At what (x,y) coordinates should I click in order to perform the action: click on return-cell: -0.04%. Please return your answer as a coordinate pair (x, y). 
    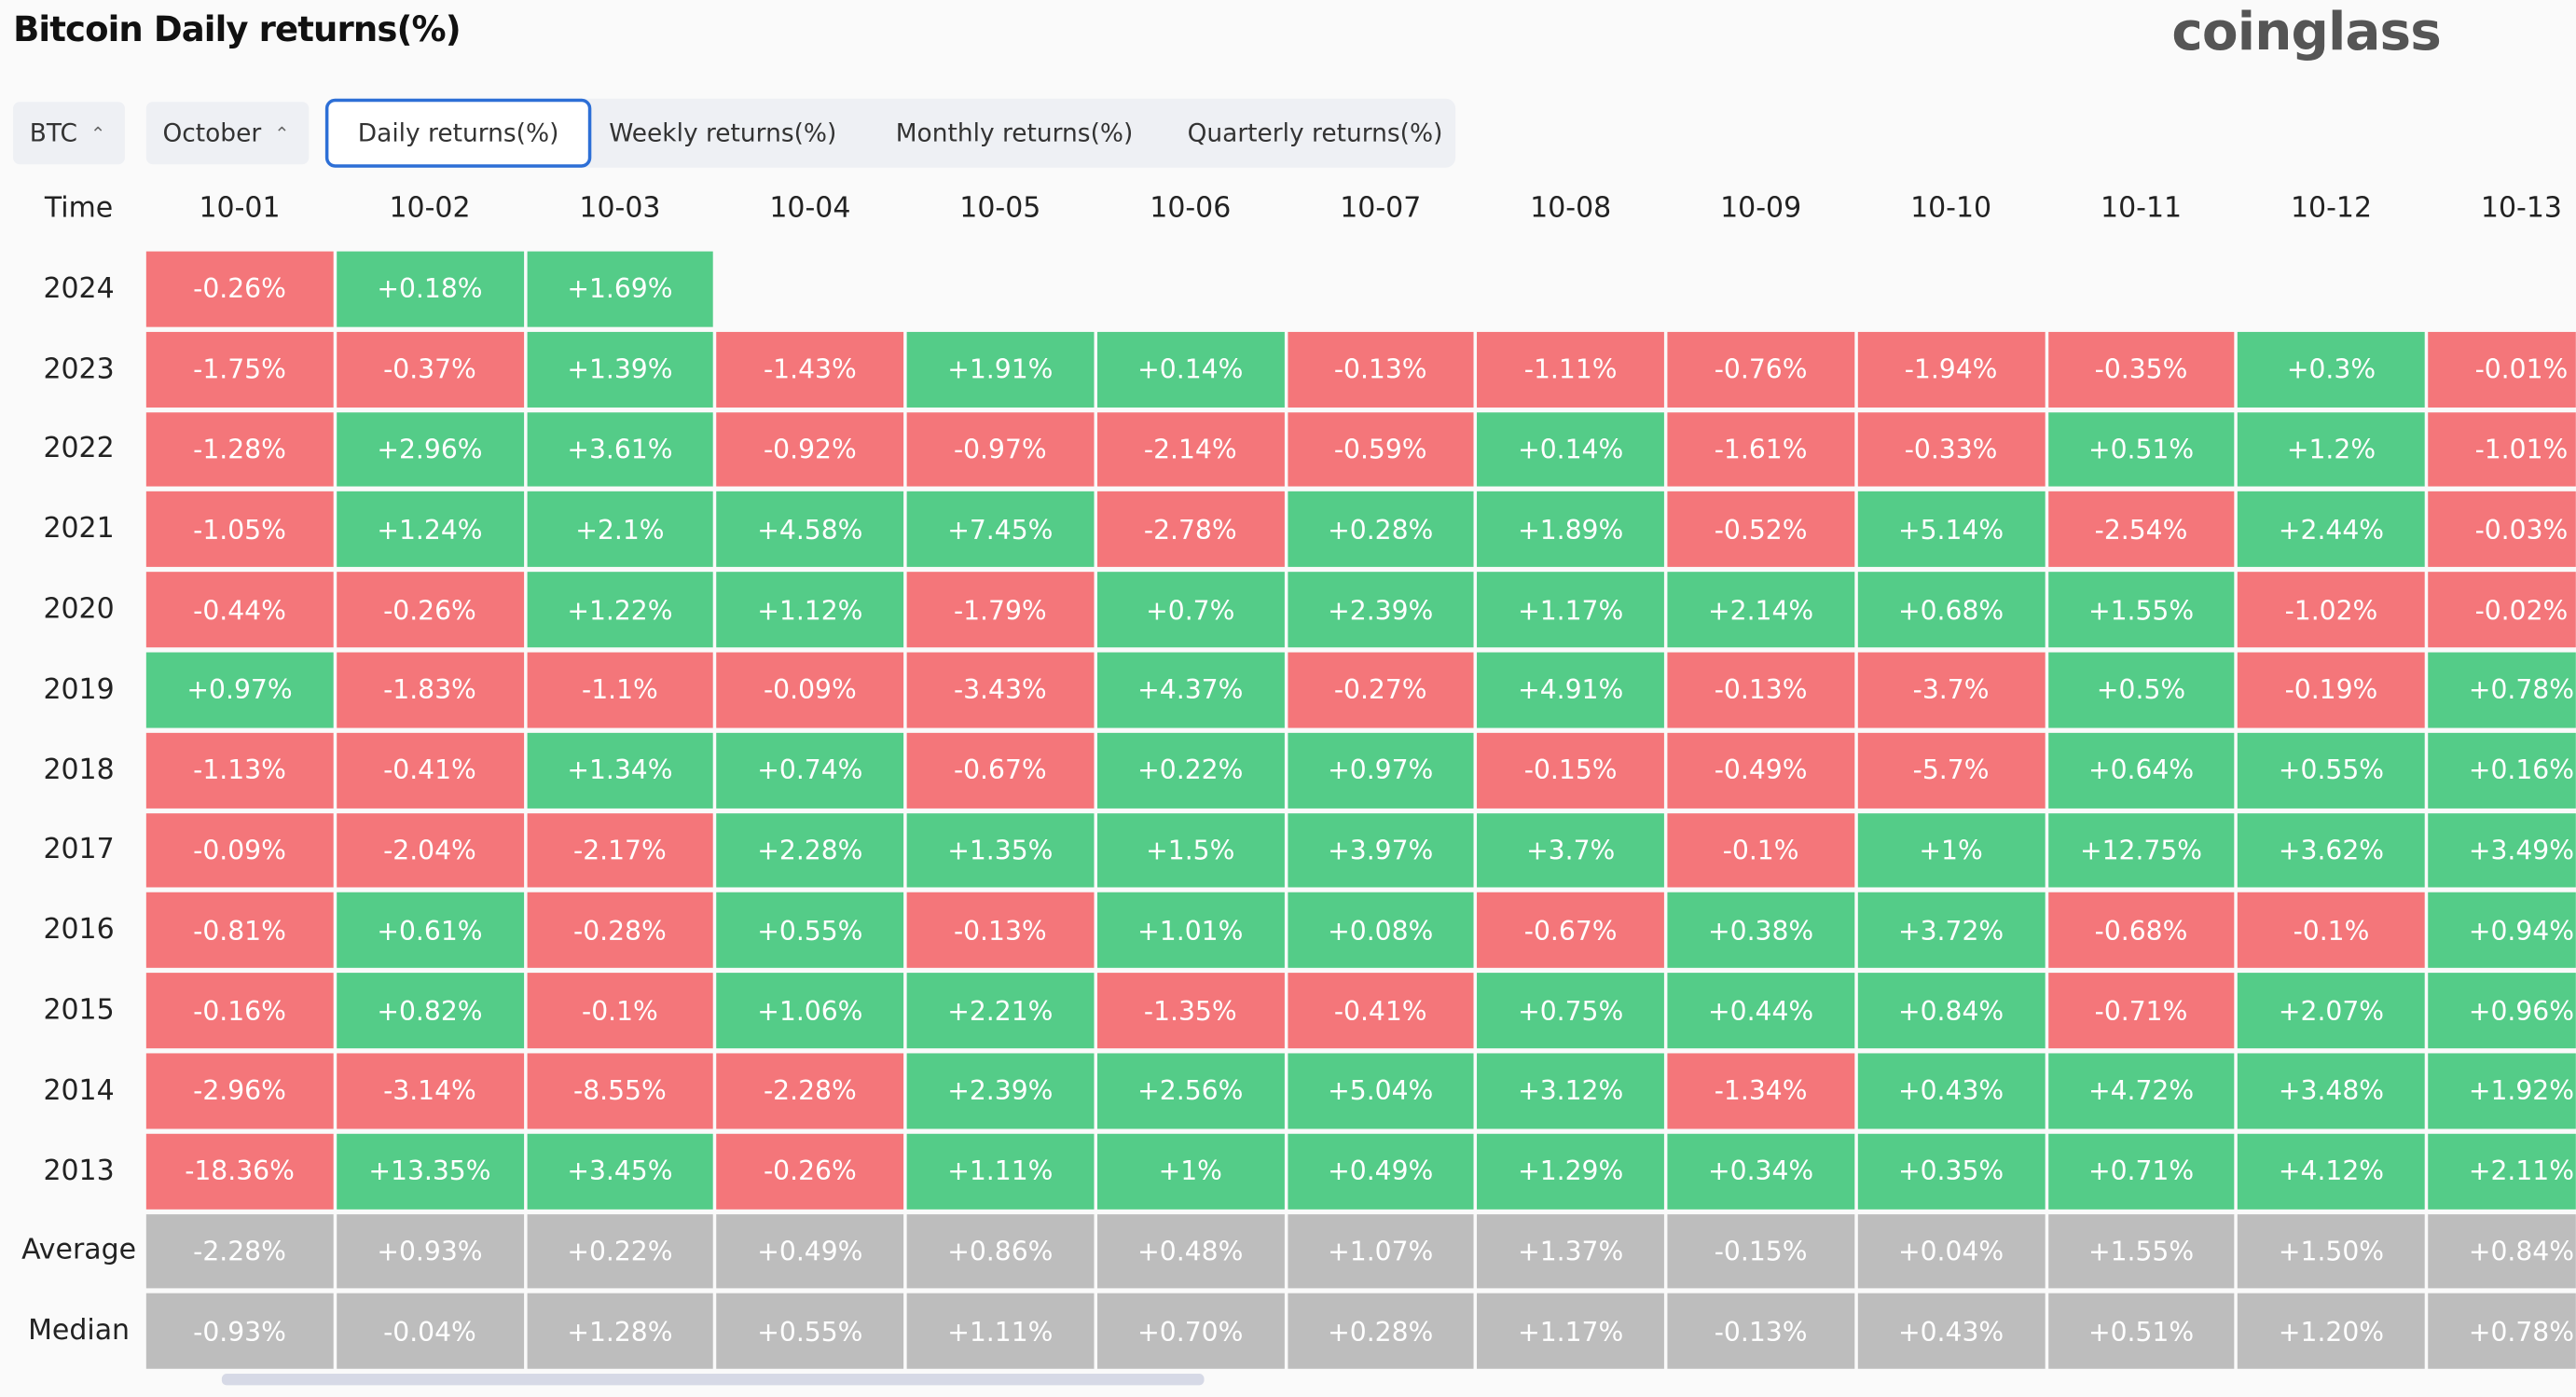
    Looking at the image, I should click on (430, 1331).